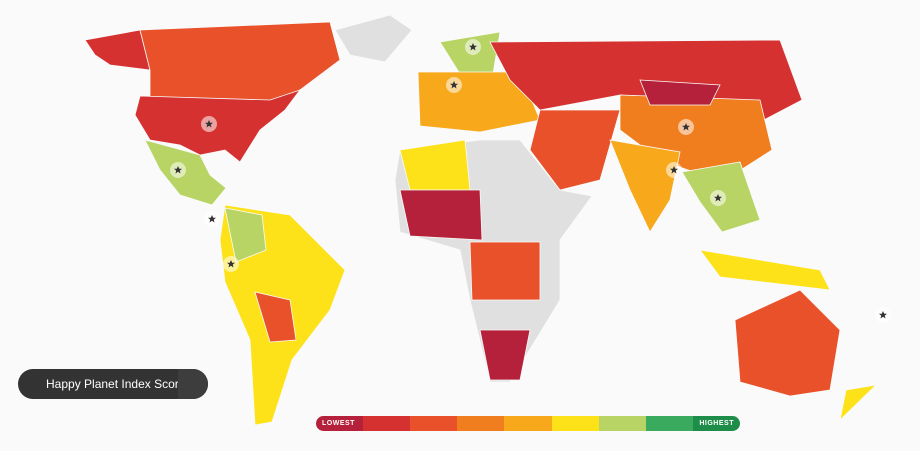 This screenshot has height=451, width=920. Describe the element at coordinates (435, 165) in the screenshot. I see `algeria` at that location.